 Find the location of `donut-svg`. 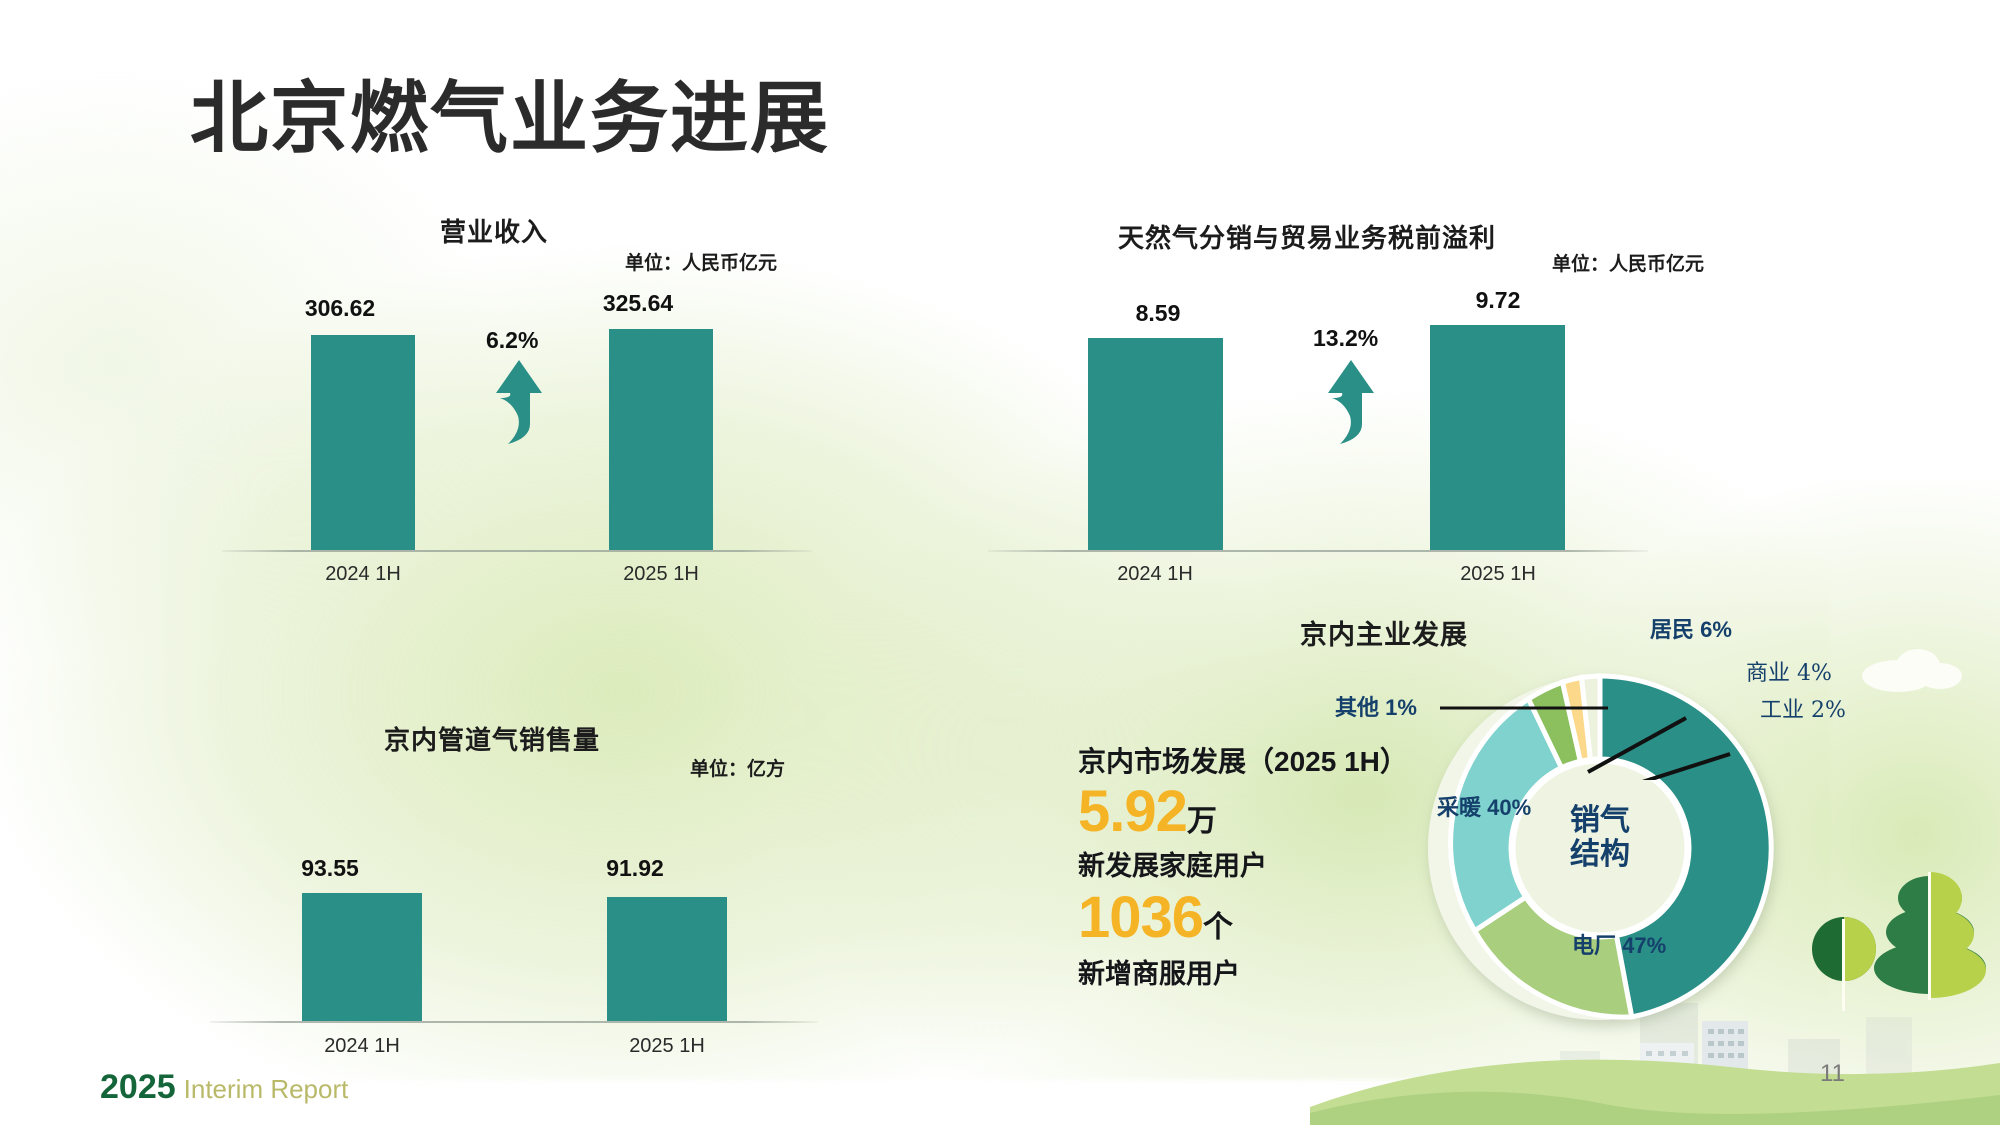

donut-svg is located at coordinates (1601, 846).